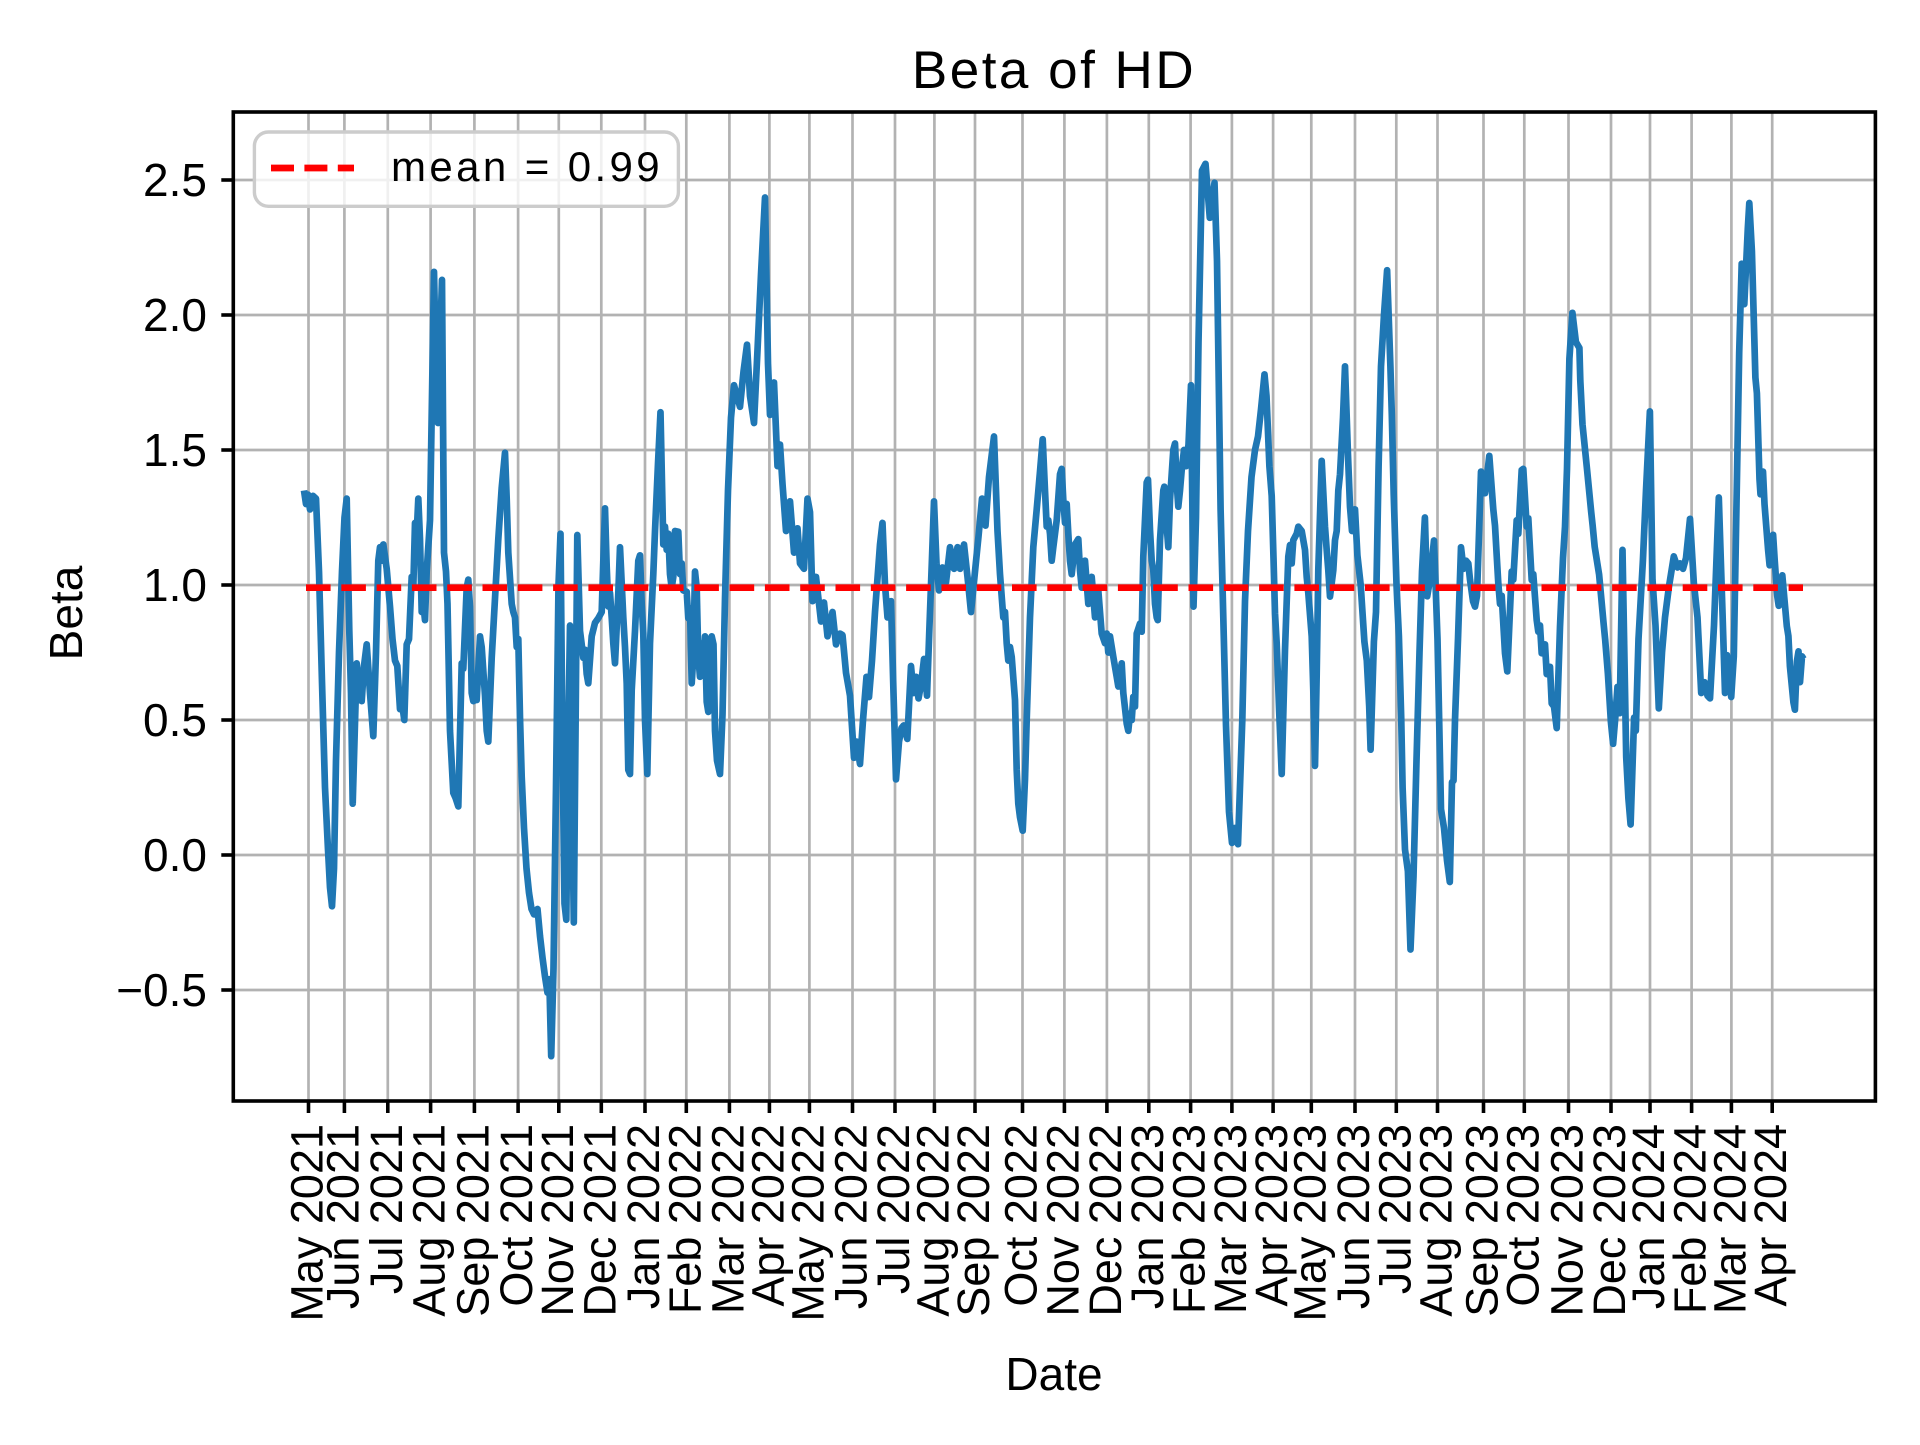 This screenshot has height=1445, width=1920. What do you see at coordinates (342, 1216) in the screenshot?
I see `svg-text: Jun 2021` at bounding box center [342, 1216].